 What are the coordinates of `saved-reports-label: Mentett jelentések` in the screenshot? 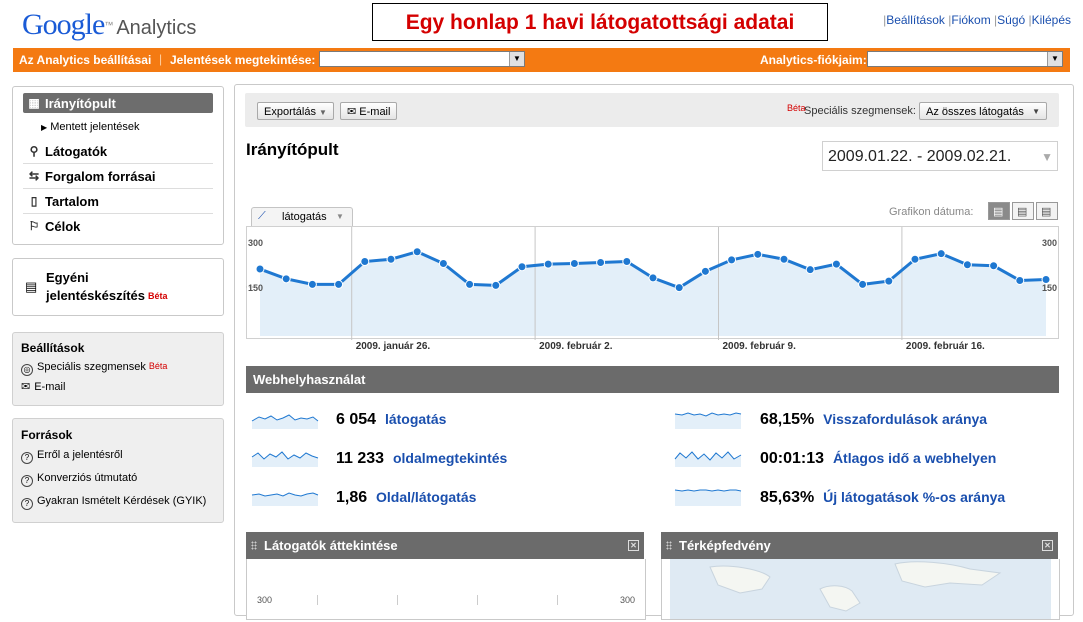 It's located at (95, 127).